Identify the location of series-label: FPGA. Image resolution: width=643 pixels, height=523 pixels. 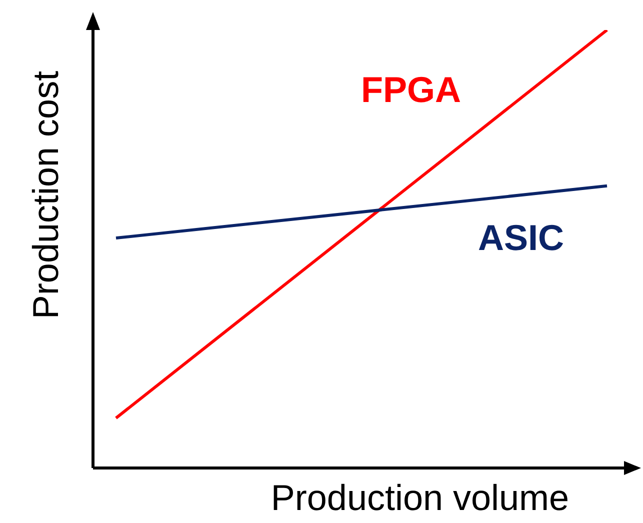
(411, 89).